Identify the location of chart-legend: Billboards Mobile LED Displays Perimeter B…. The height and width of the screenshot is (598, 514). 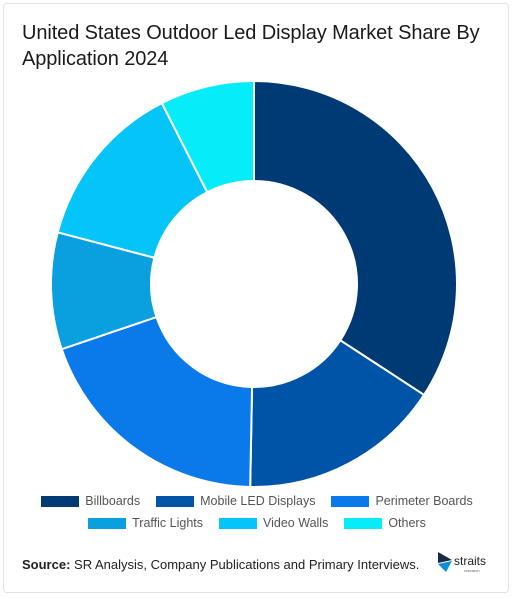
(257, 516).